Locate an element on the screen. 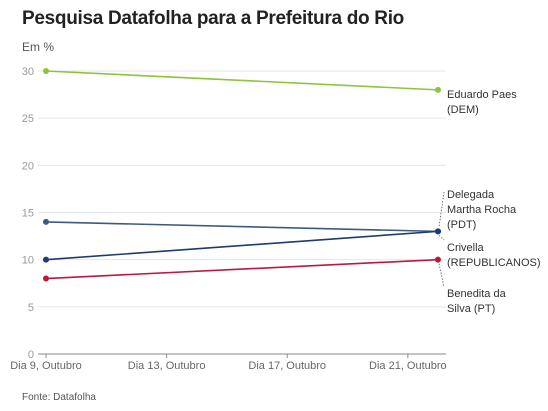 This screenshot has height=411, width=548. y-tick-label: 15 is located at coordinates (28, 214).